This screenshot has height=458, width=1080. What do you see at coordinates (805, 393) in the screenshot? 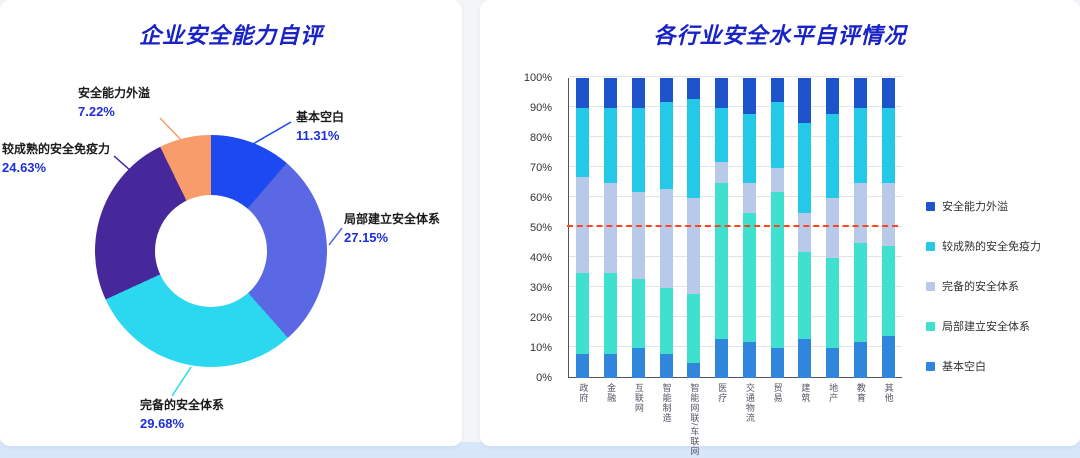
I see `x-axis-label: 建筑` at bounding box center [805, 393].